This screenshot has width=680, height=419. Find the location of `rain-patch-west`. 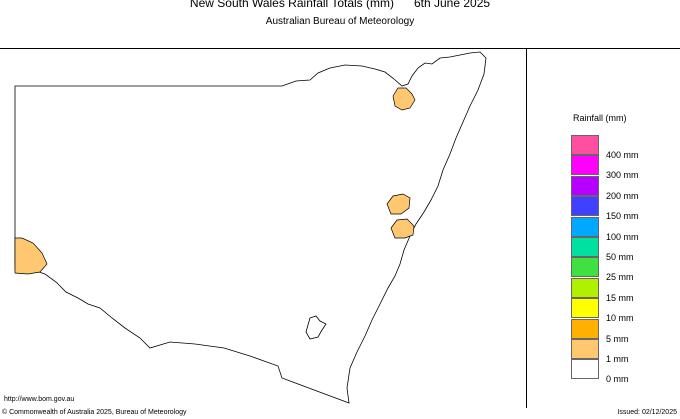

rain-patch-west is located at coordinates (31, 256).